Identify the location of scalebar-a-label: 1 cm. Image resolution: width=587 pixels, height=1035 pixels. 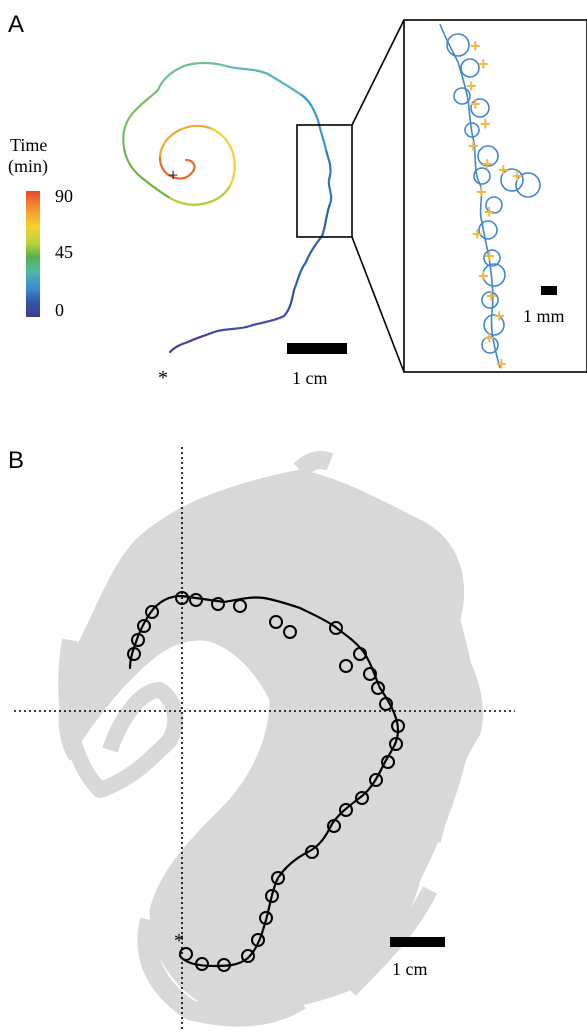
(310, 378).